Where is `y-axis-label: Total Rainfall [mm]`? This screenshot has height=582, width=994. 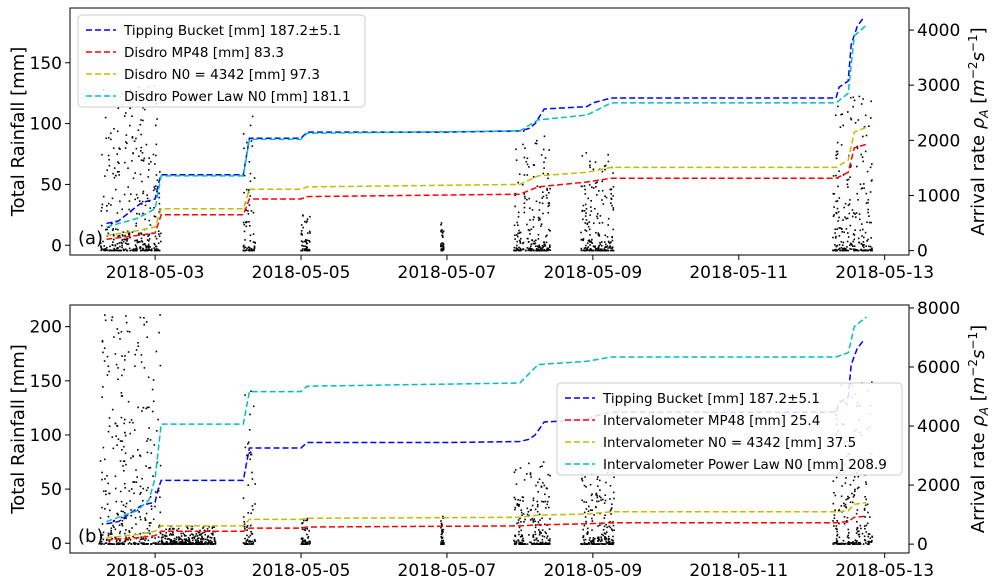 y-axis-label: Total Rainfall [mm] is located at coordinates (18, 132).